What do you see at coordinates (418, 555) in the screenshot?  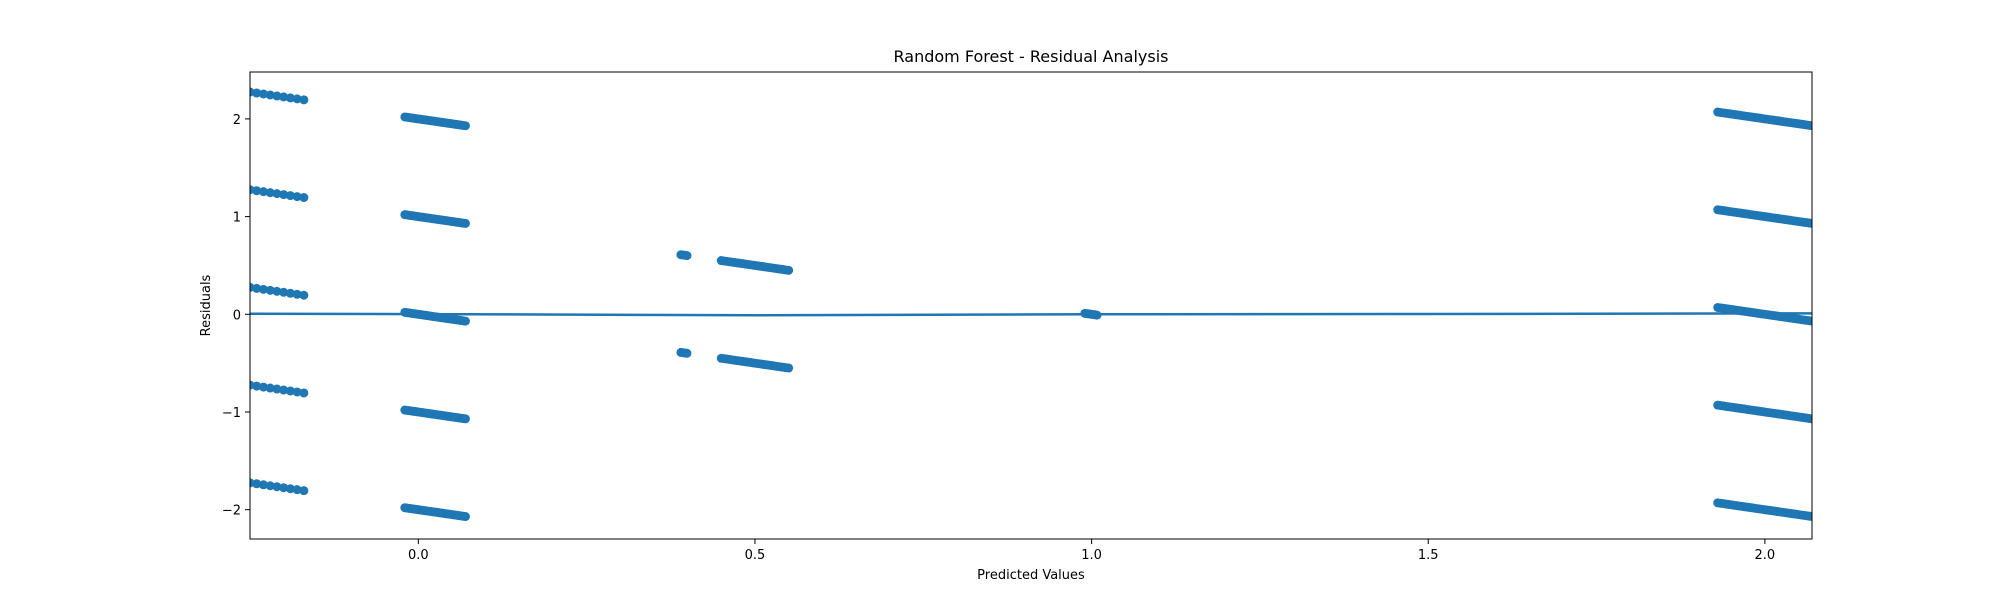 I see `x-tick-label: 0.0` at bounding box center [418, 555].